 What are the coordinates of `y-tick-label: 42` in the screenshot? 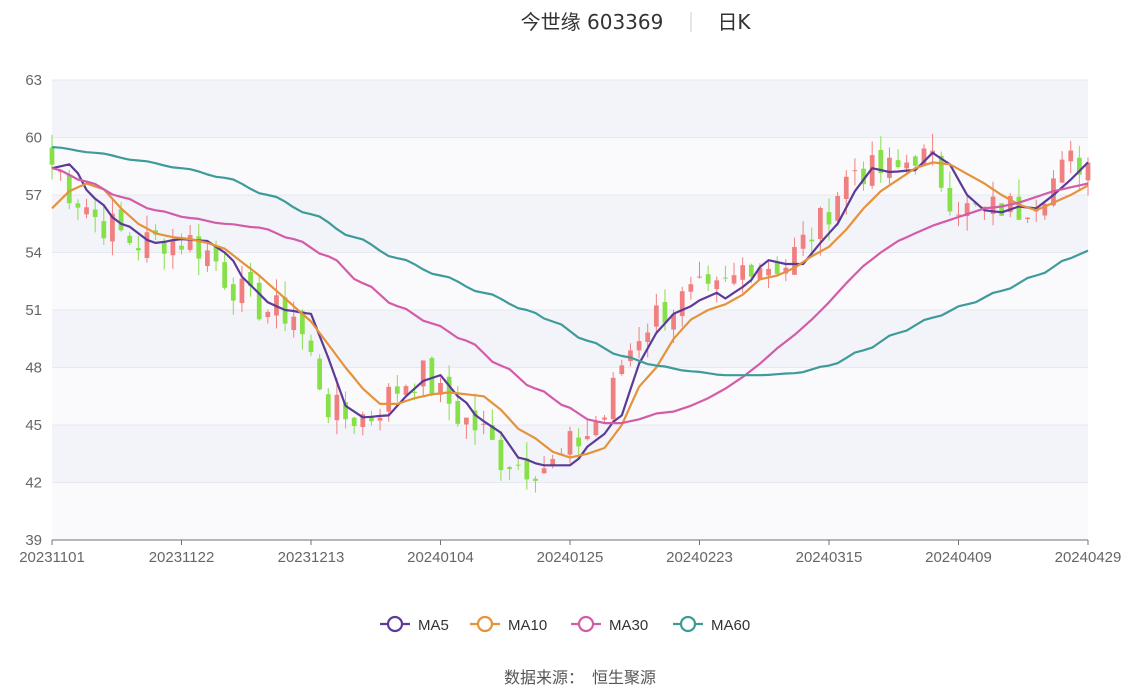 It's located at (33, 483).